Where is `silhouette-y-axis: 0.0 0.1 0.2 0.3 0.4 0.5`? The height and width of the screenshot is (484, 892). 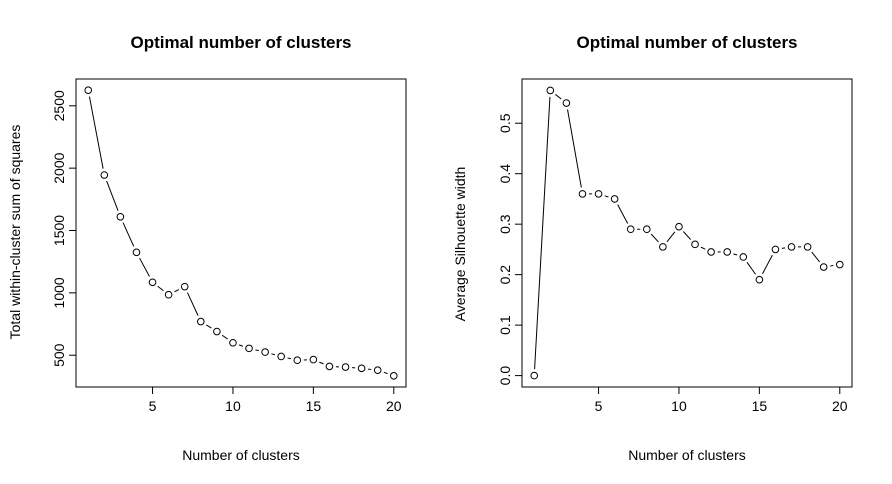 silhouette-y-axis: 0.0 0.1 0.2 0.3 0.4 0.5 is located at coordinates (510, 249).